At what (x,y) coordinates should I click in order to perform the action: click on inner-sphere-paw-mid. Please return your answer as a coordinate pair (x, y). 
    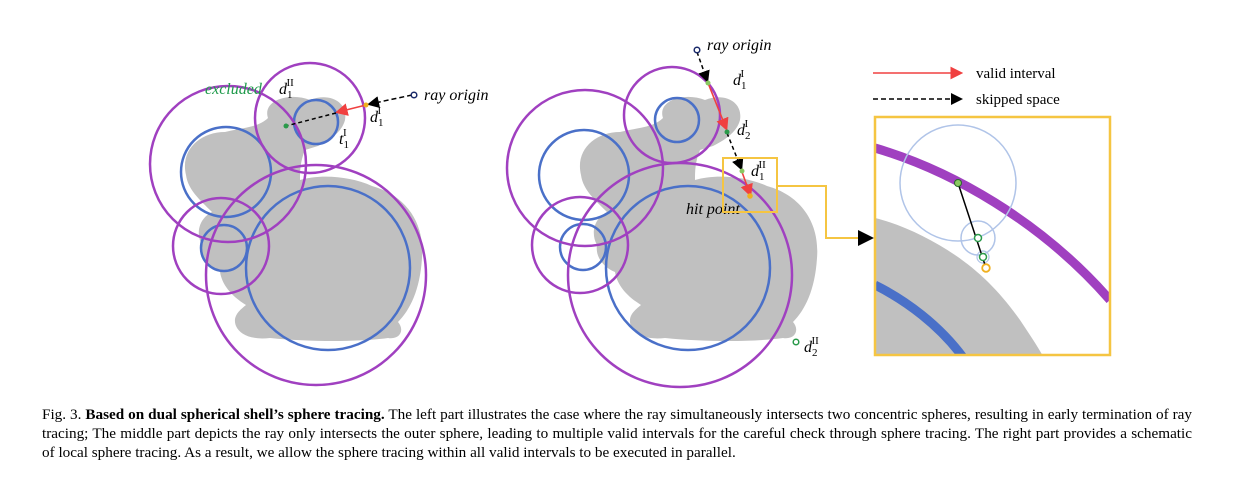
    Looking at the image, I should click on (583, 247).